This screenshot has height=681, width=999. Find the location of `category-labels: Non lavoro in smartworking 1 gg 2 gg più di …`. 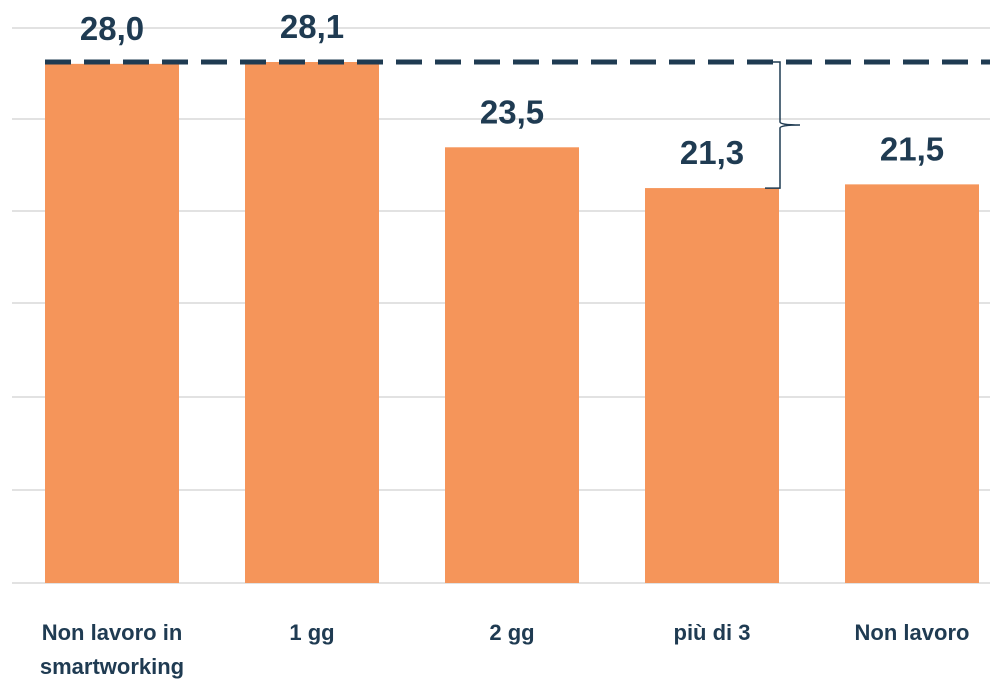

category-labels: Non lavoro in smartworking 1 gg 2 gg più di … is located at coordinates (505, 649).